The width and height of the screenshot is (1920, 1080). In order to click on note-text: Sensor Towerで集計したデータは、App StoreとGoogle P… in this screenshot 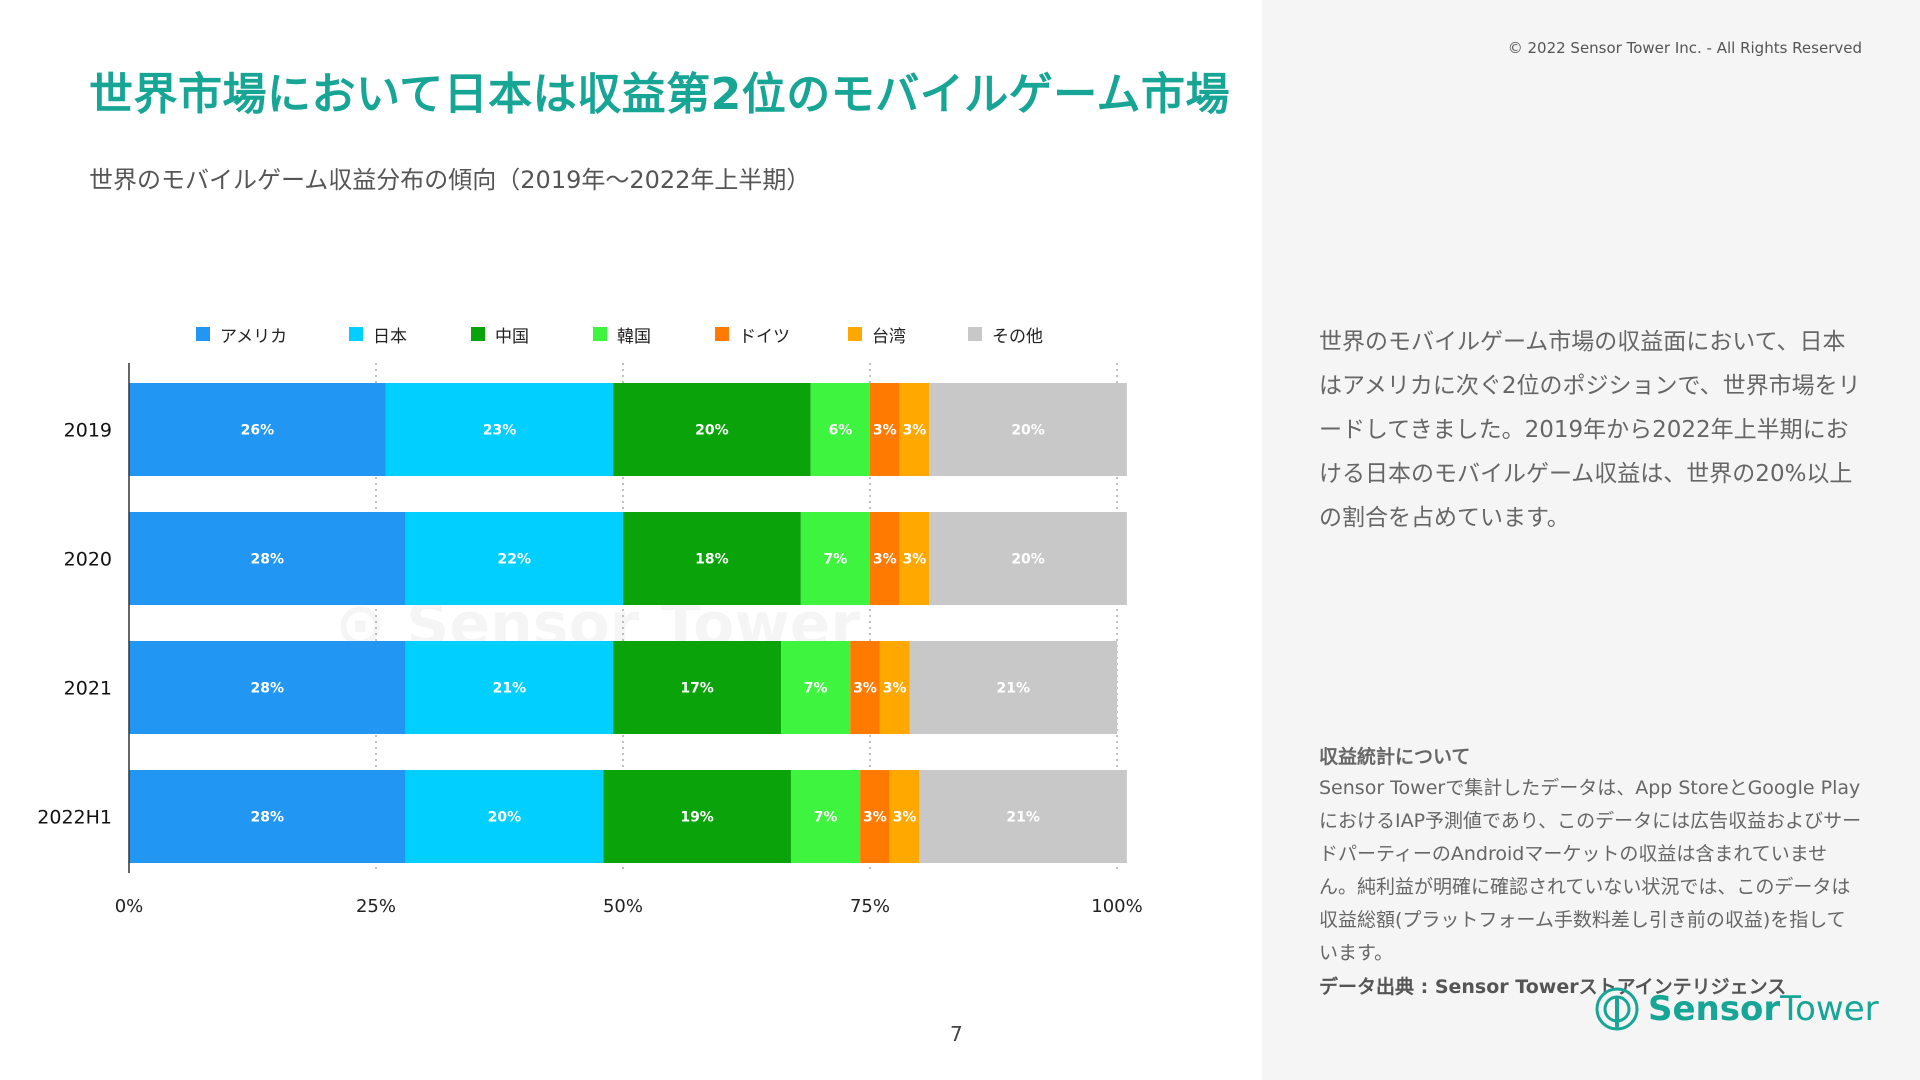, I will do `click(1590, 870)`.